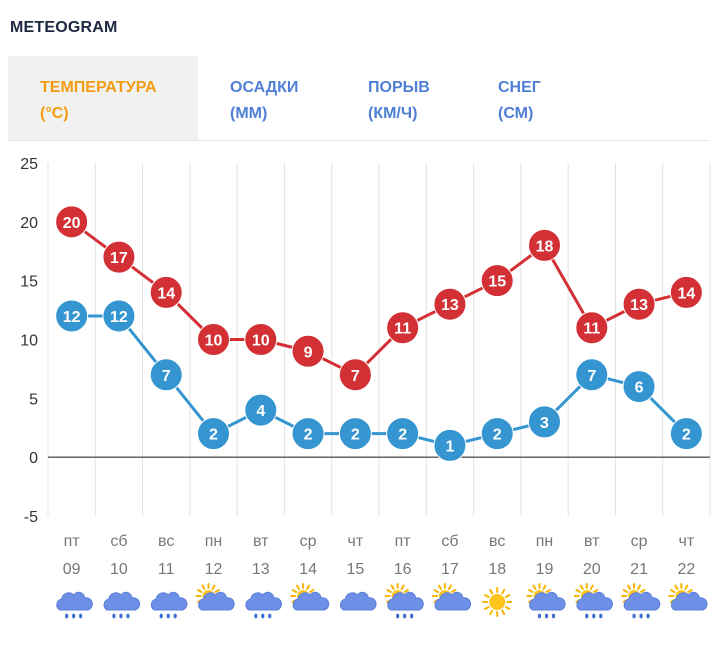 This screenshot has height=653, width=728. Describe the element at coordinates (29, 164) in the screenshot. I see `y-tick-label: 25` at that location.